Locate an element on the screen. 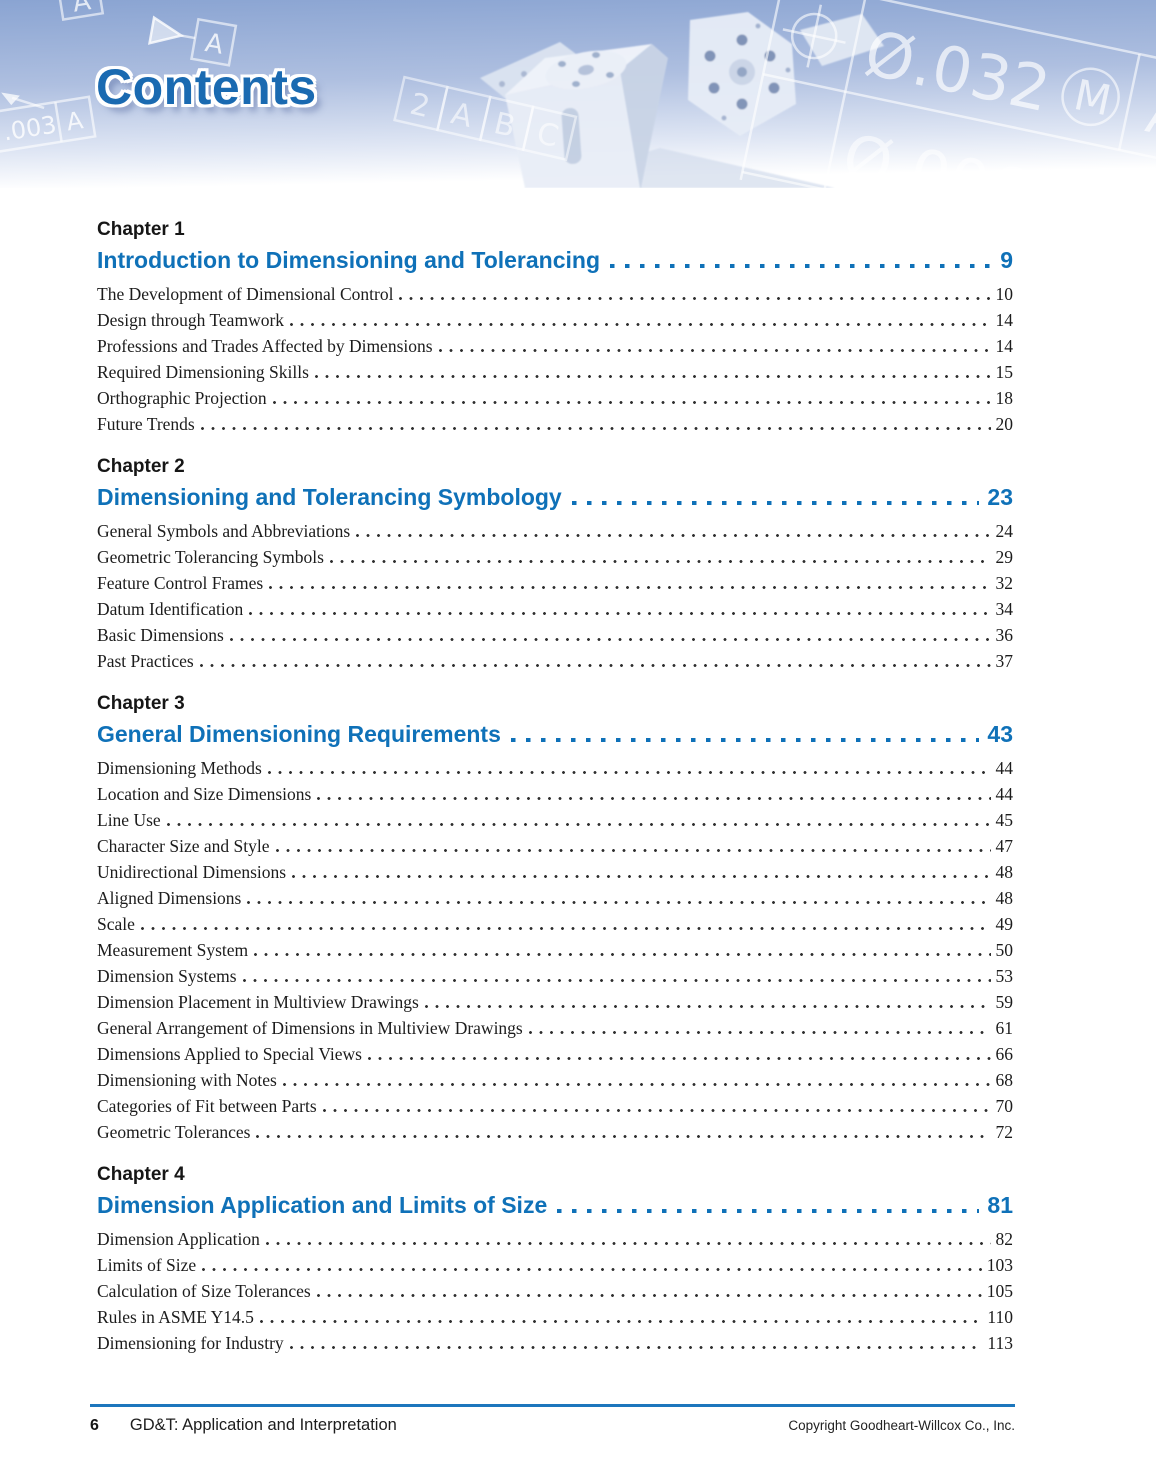 The height and width of the screenshot is (1479, 1156). toc-entry-row: Dimensioning Methods 44 is located at coordinates (555, 768).